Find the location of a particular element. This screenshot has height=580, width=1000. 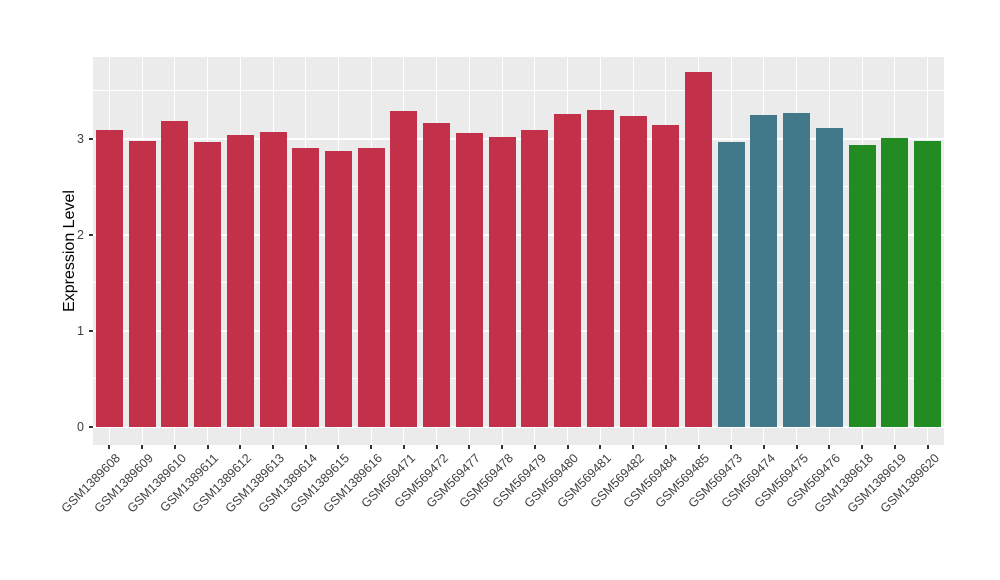

y-axis-title: Expression Level is located at coordinates (69, 251).